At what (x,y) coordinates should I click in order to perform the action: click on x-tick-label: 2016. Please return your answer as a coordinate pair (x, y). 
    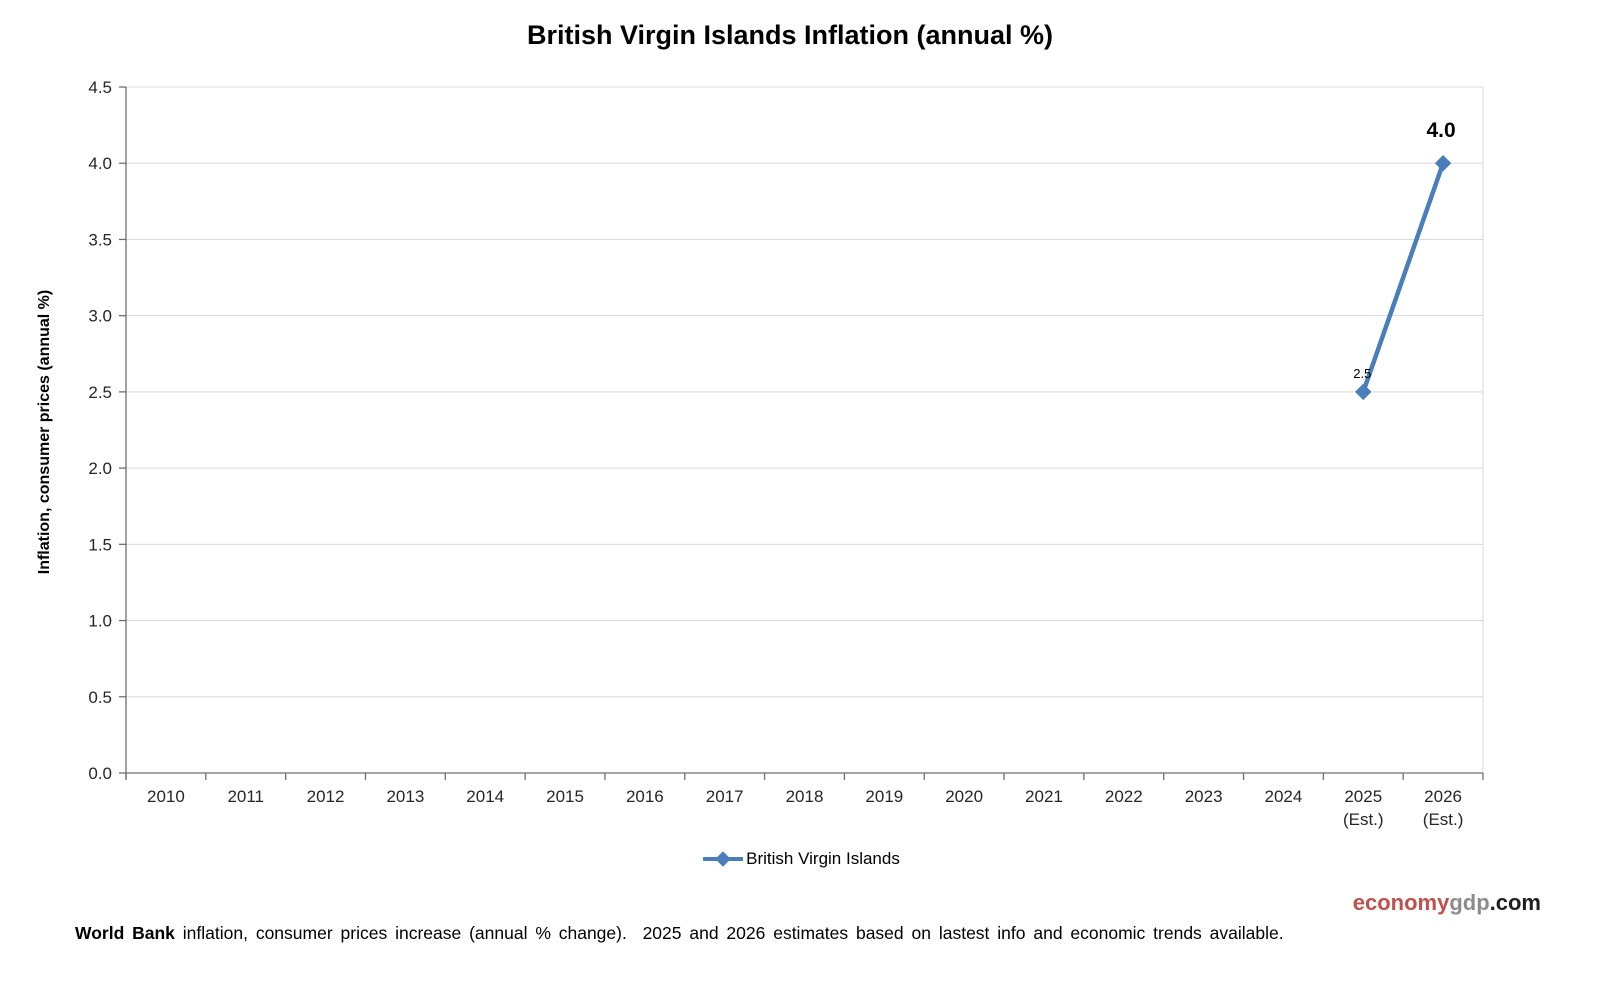
    Looking at the image, I should click on (645, 796).